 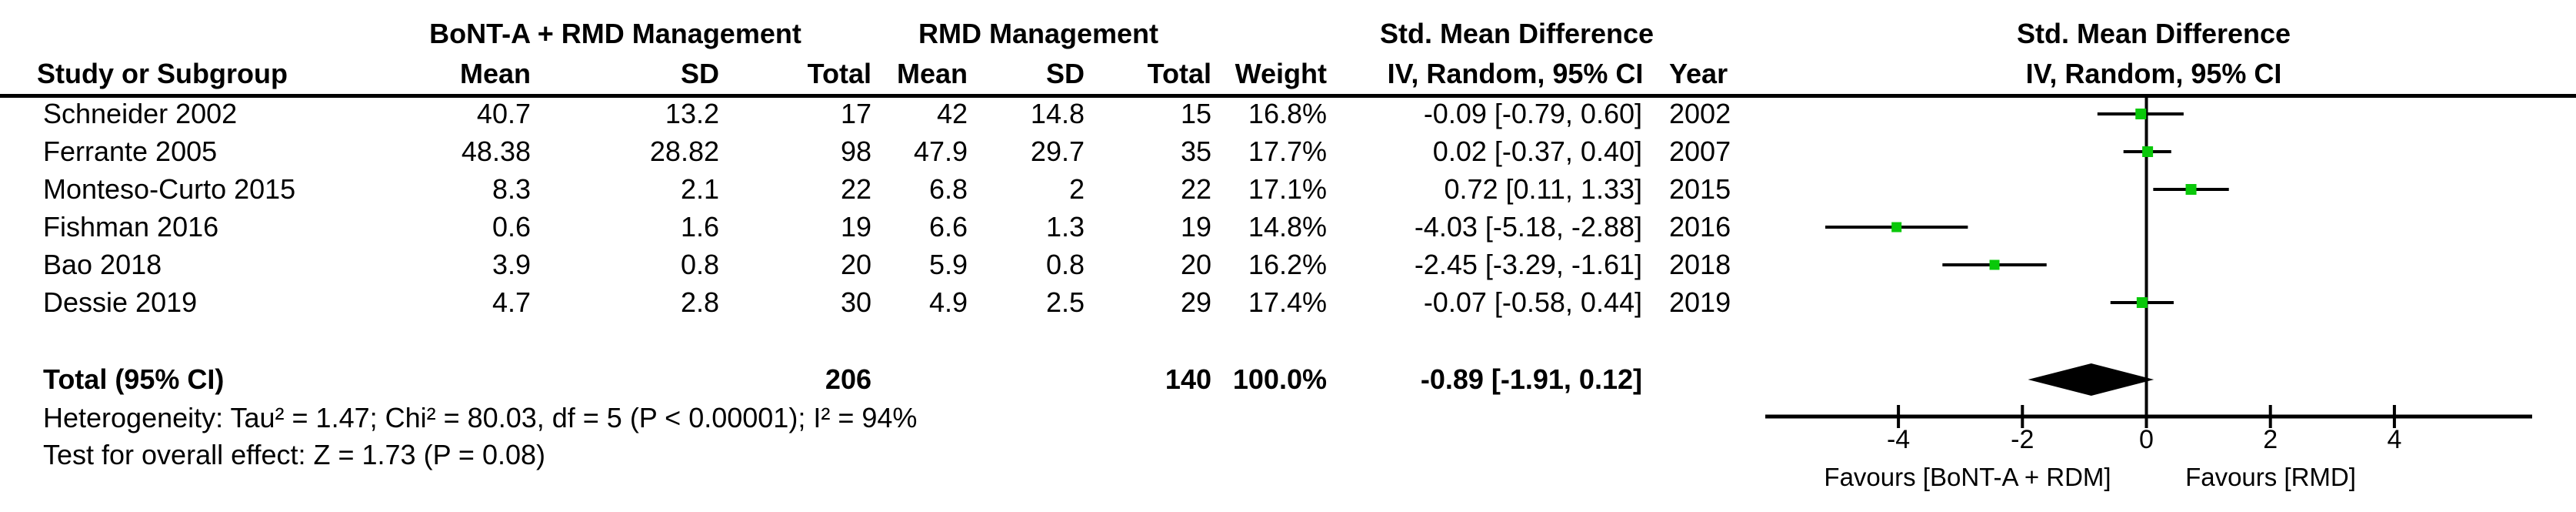 What do you see at coordinates (2091, 379) in the screenshot?
I see `summary-diamond` at bounding box center [2091, 379].